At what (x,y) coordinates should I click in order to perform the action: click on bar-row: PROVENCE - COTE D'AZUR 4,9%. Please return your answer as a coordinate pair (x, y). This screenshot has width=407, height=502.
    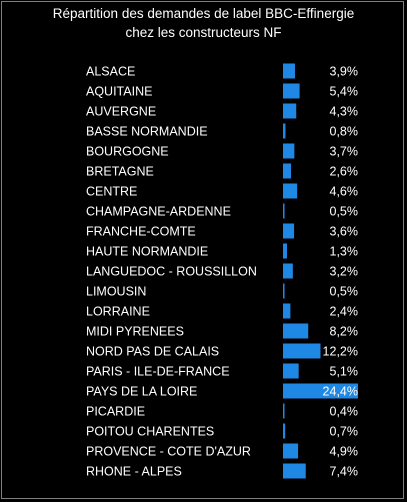
    Looking at the image, I should click on (222, 451).